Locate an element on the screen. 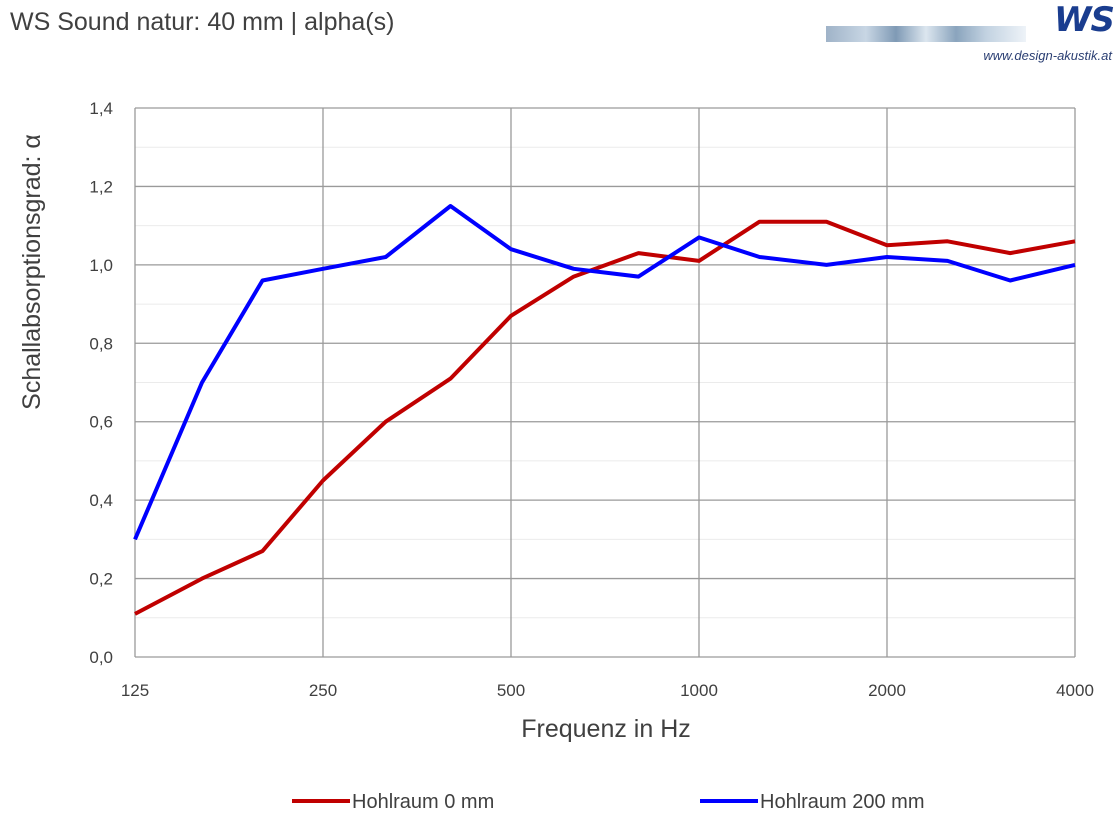 The image size is (1120, 839). legend-label-2: Hohlraum 200 mm is located at coordinates (842, 802).